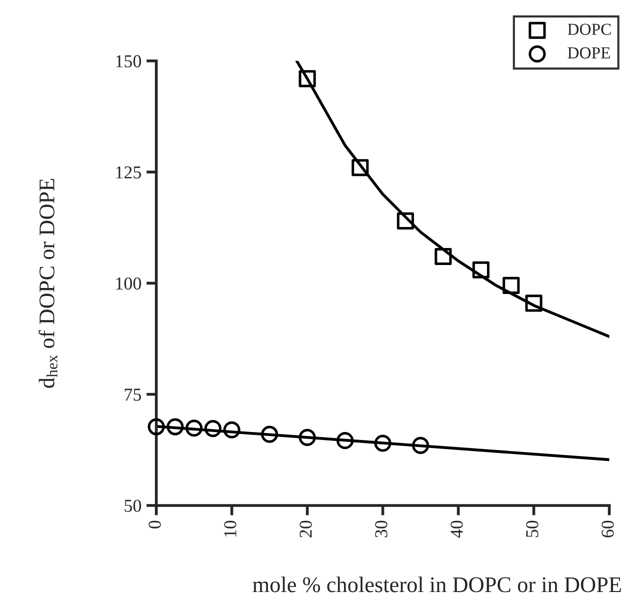 This screenshot has width=638, height=609. What do you see at coordinates (532, 529) in the screenshot?
I see `x-tick-label: 50` at bounding box center [532, 529].